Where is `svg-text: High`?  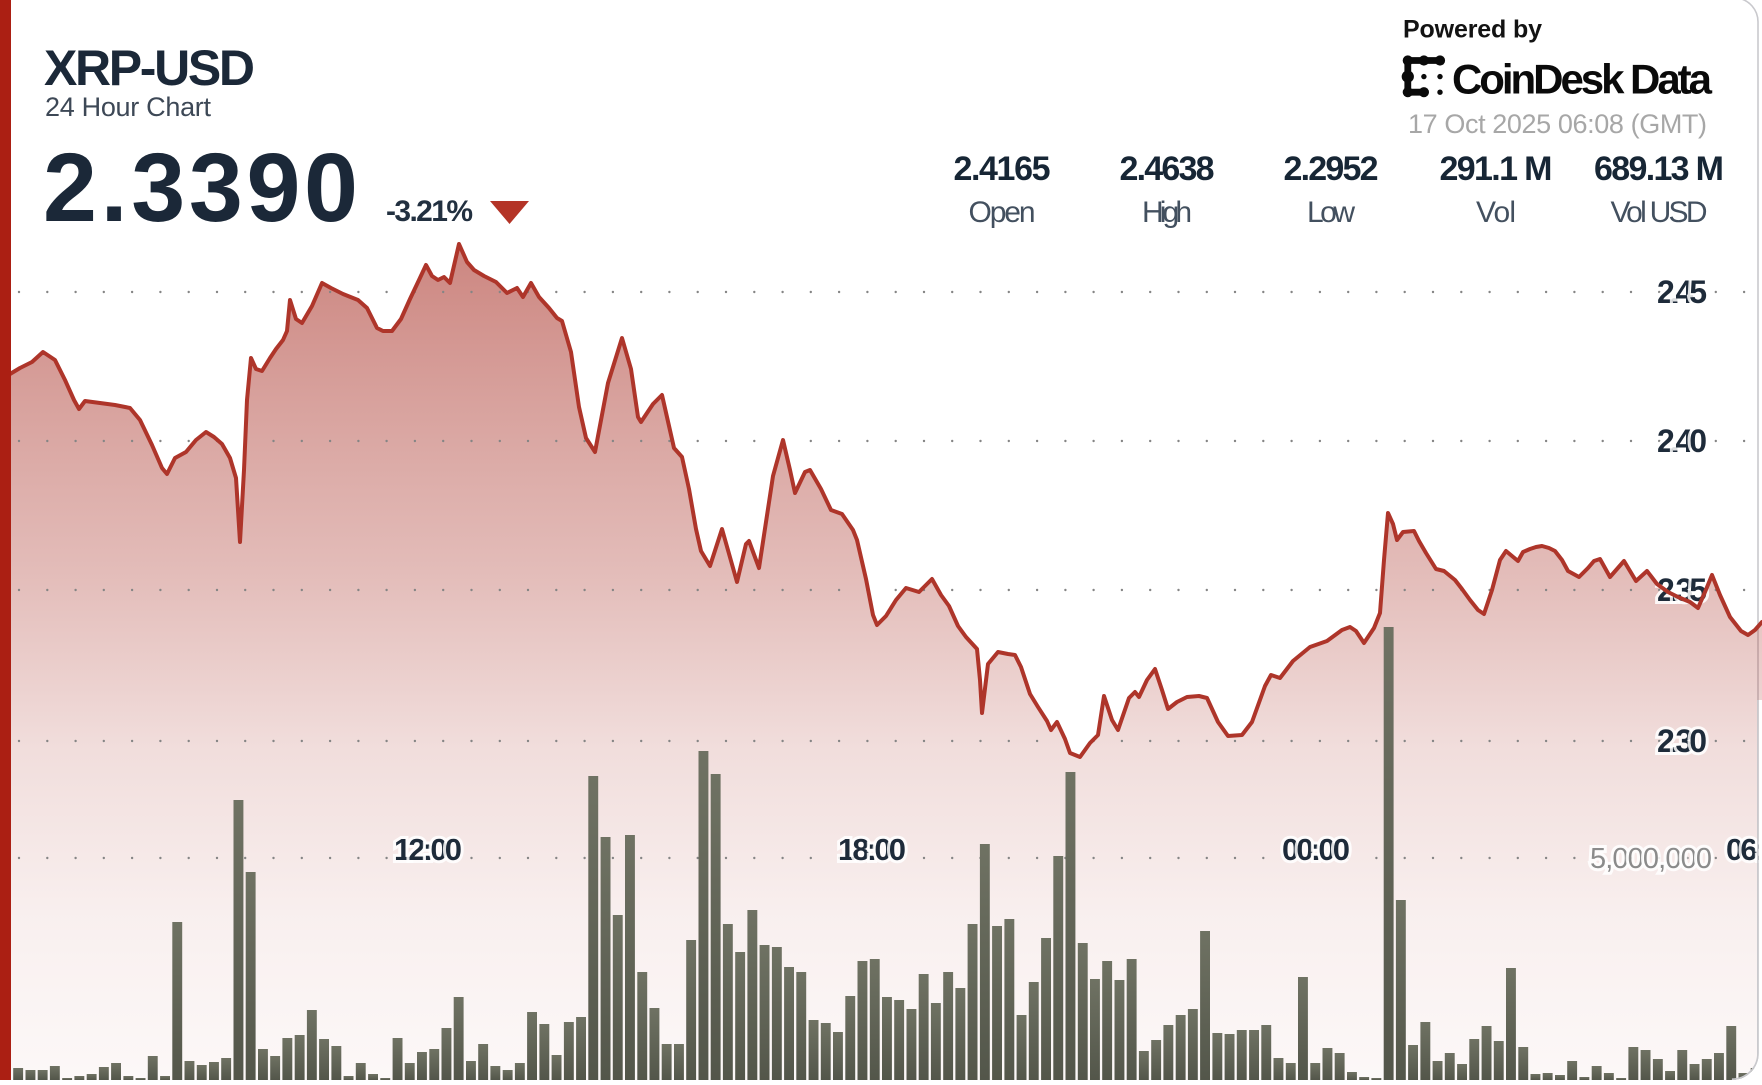
svg-text: High is located at coordinates (1167, 212).